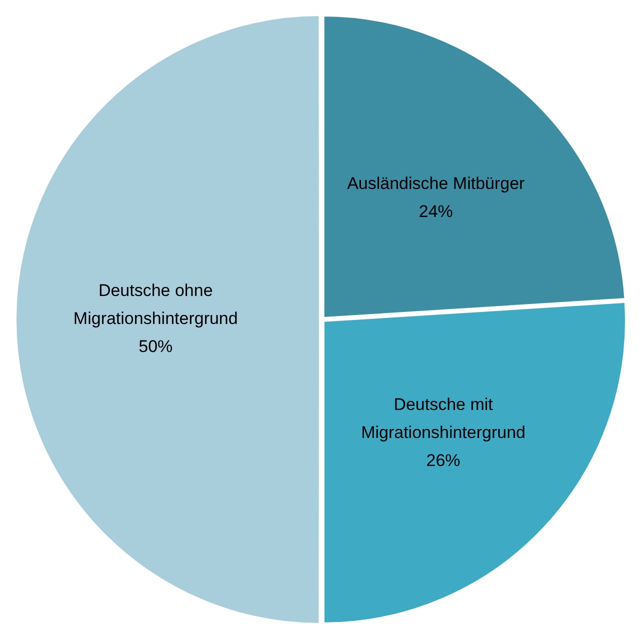  I want to click on slice-label: Deutsche ohne Migrationshintergrund, so click(155, 304).